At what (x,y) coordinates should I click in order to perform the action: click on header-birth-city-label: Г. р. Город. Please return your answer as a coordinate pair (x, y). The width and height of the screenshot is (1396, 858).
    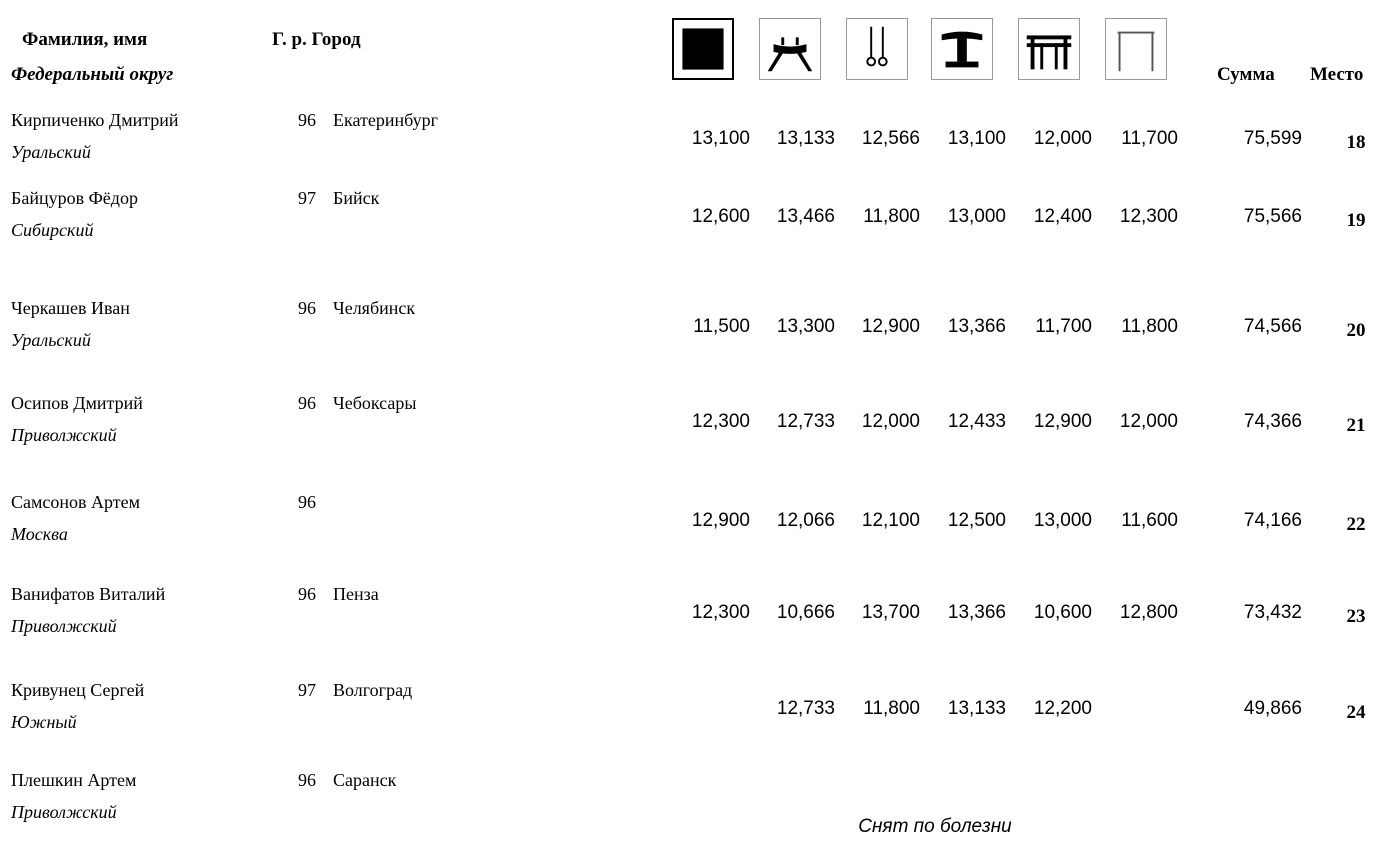
    Looking at the image, I should click on (316, 39).